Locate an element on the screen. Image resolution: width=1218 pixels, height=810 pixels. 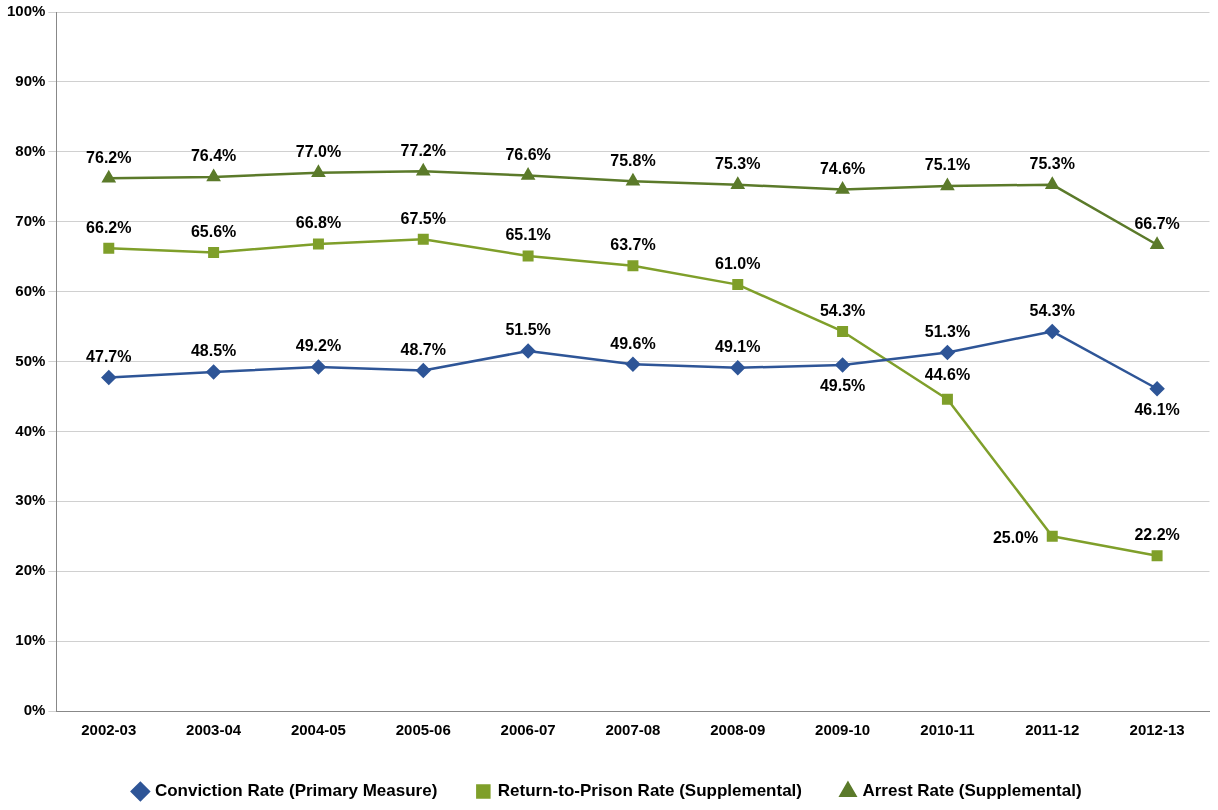
data-label: 74.6% is located at coordinates (842, 168).